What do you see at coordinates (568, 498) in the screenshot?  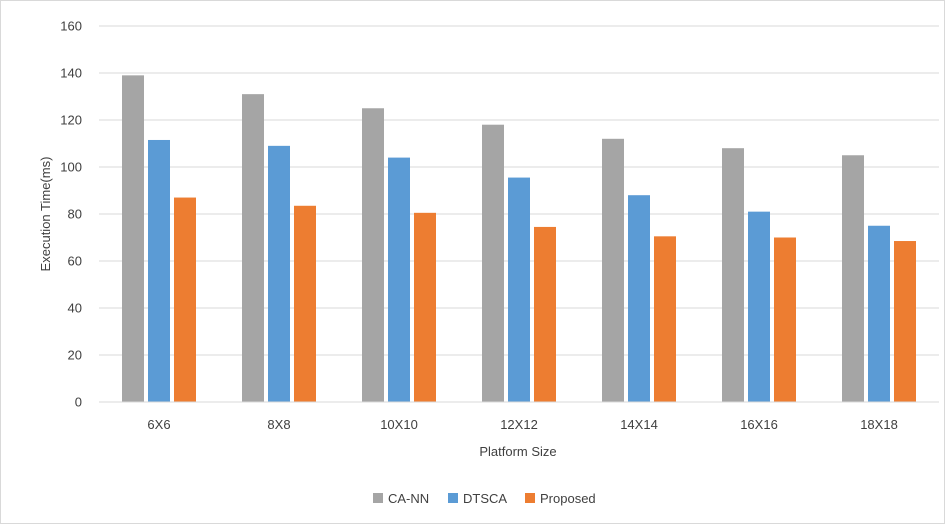 I see `legend-label-proposed: Proposed` at bounding box center [568, 498].